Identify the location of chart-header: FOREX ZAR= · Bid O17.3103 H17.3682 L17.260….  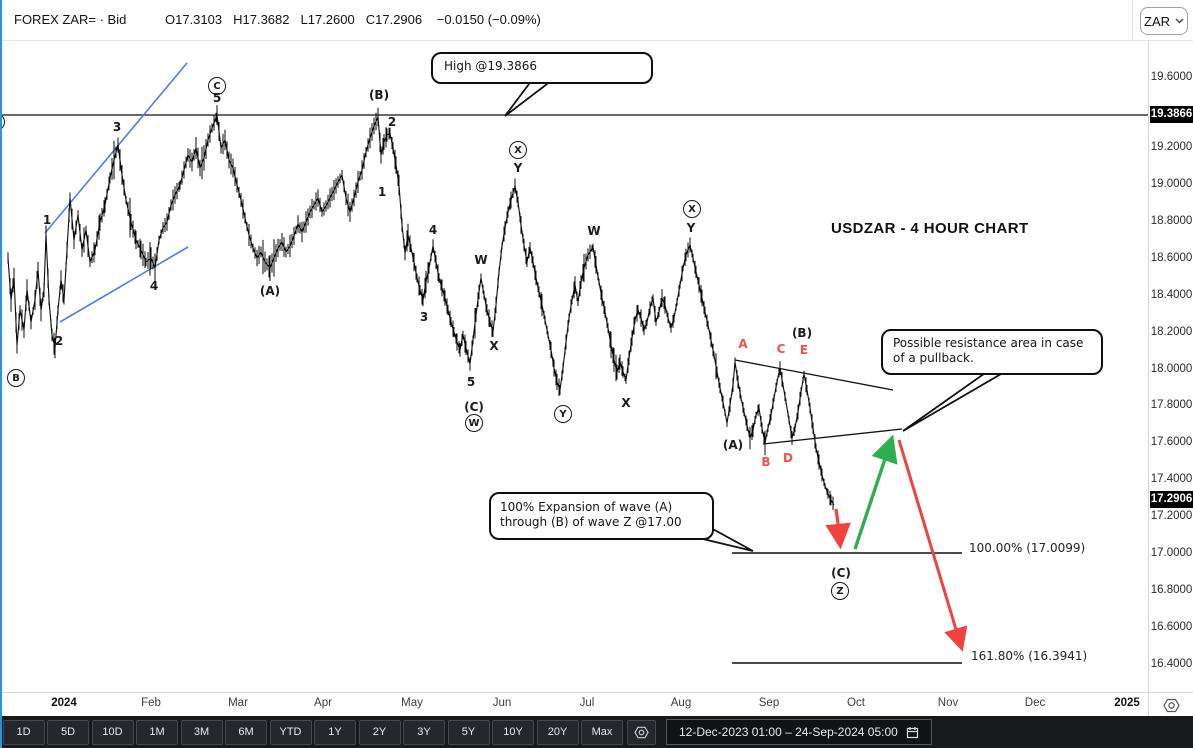
(596, 20).